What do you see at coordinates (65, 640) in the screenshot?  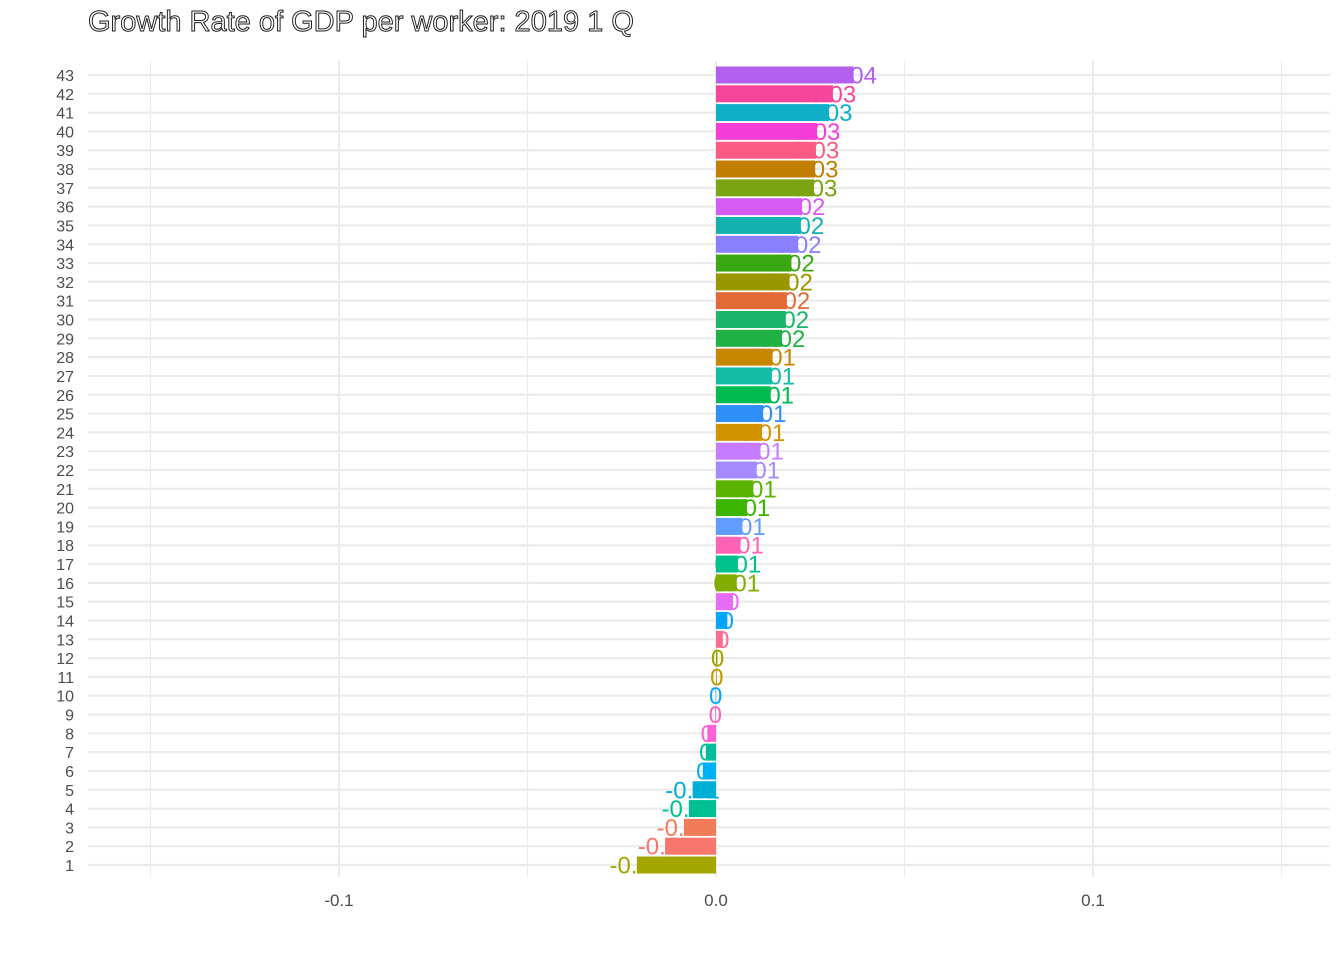 I see `y-tick-label: 13` at bounding box center [65, 640].